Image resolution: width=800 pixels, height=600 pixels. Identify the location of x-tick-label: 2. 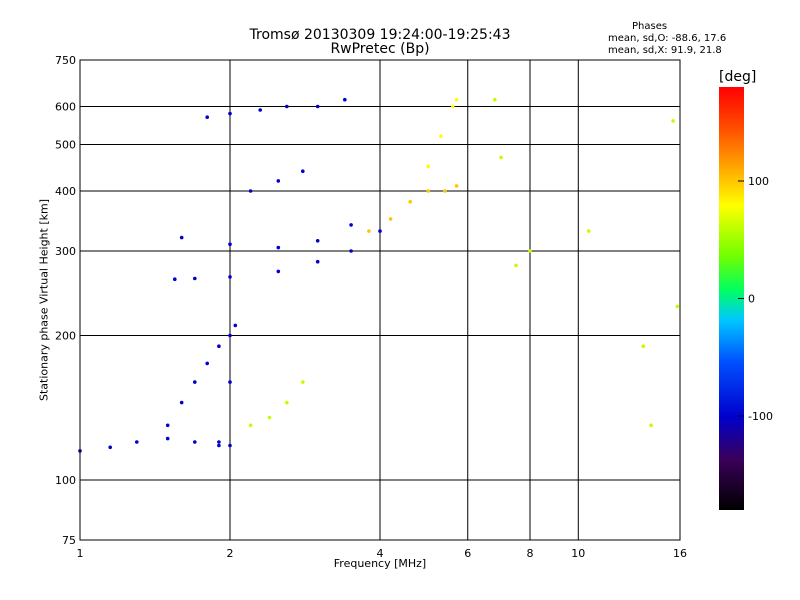
(230, 553).